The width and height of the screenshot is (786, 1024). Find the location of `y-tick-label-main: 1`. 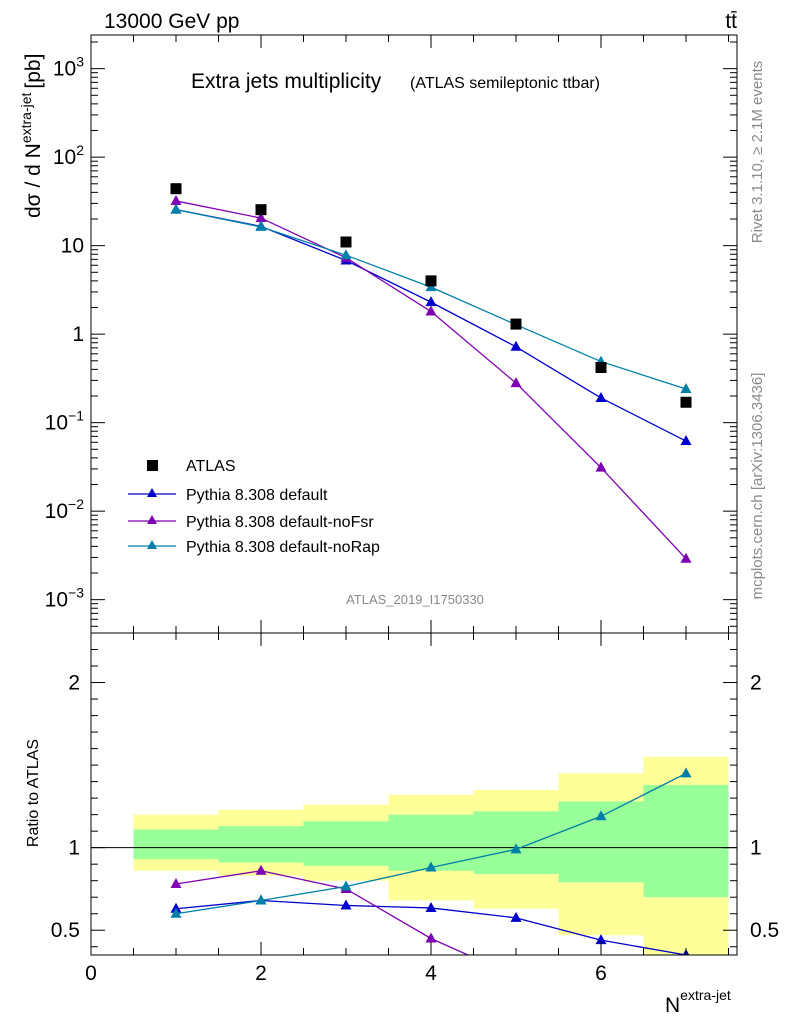

y-tick-label-main: 1 is located at coordinates (78, 334).